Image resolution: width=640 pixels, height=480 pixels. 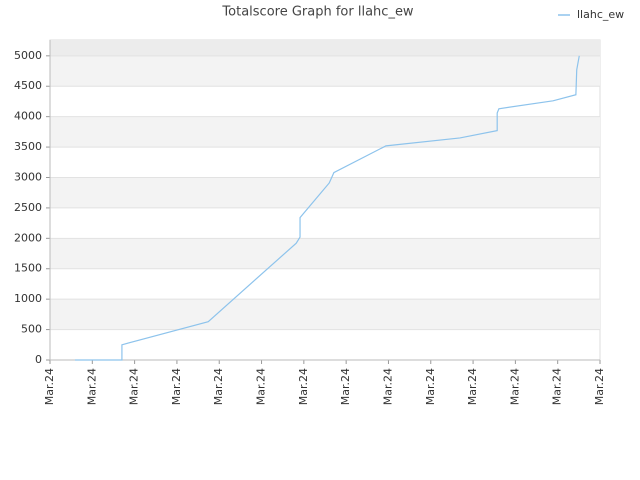 I want to click on y-tick-label: 3500, so click(x=28, y=146).